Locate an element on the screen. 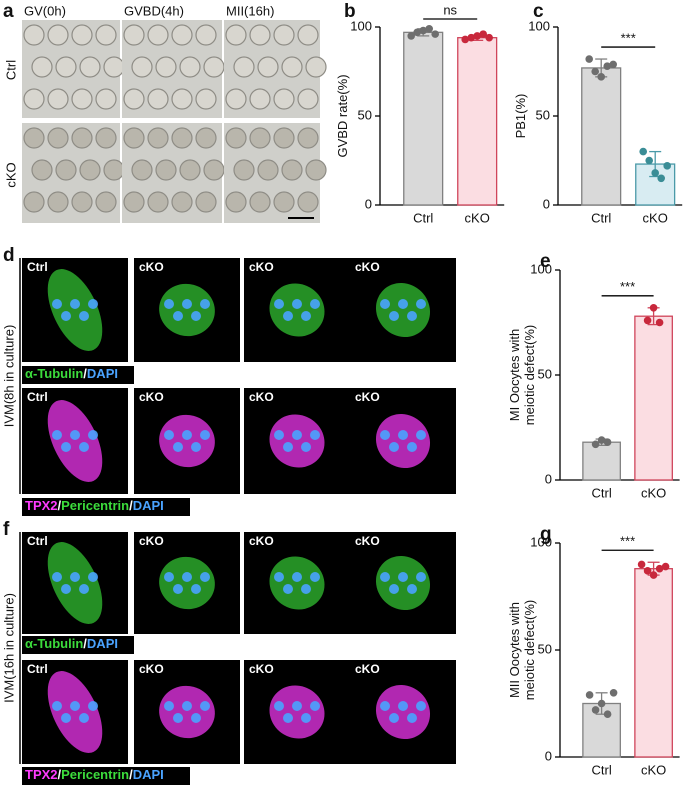 The image size is (685, 786). y-axis-label-line: meiotic defect(%) is located at coordinates (529, 650).